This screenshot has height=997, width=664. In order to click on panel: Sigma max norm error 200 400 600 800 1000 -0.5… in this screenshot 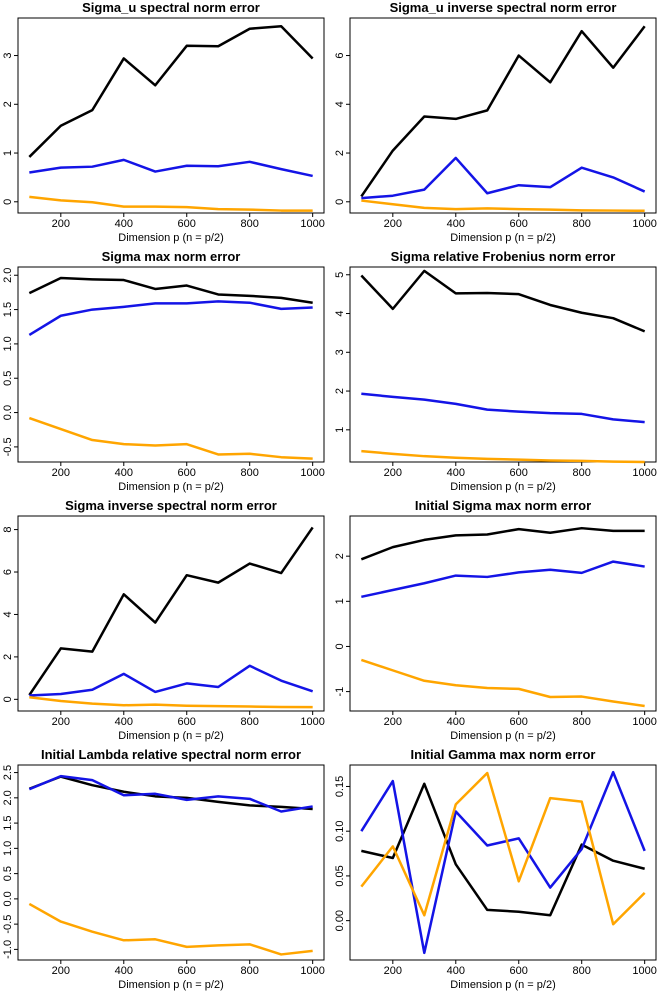, I will do `click(163, 371)`.